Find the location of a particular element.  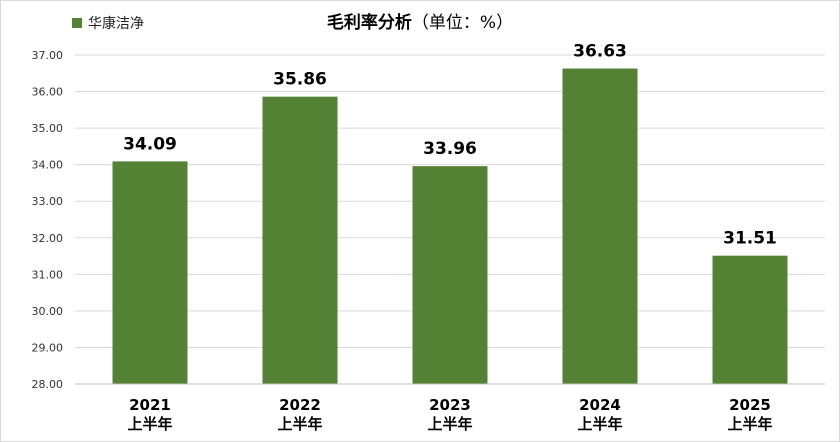

x-tick-label: 2023 is located at coordinates (450, 405).